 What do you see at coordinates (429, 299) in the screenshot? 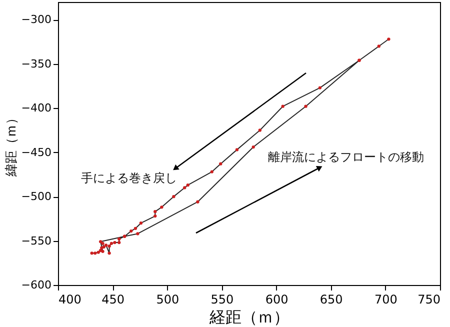
I see `x-tick-label: 750` at bounding box center [429, 299].